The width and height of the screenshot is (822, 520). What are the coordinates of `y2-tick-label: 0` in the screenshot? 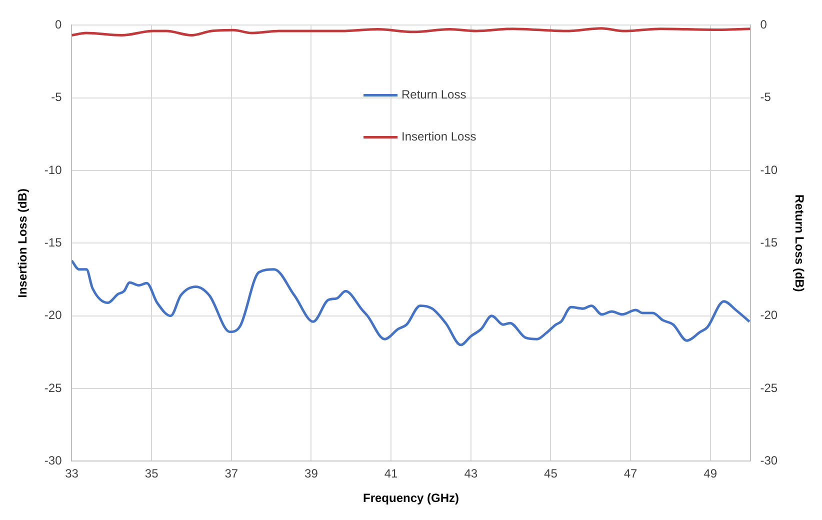 It's located at (764, 25).